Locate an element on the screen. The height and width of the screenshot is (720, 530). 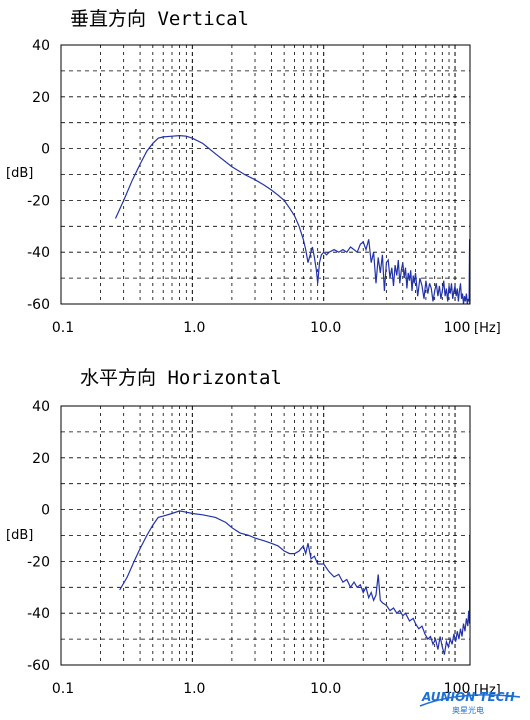
x-axis-unit: [Hz] is located at coordinates (487, 328).